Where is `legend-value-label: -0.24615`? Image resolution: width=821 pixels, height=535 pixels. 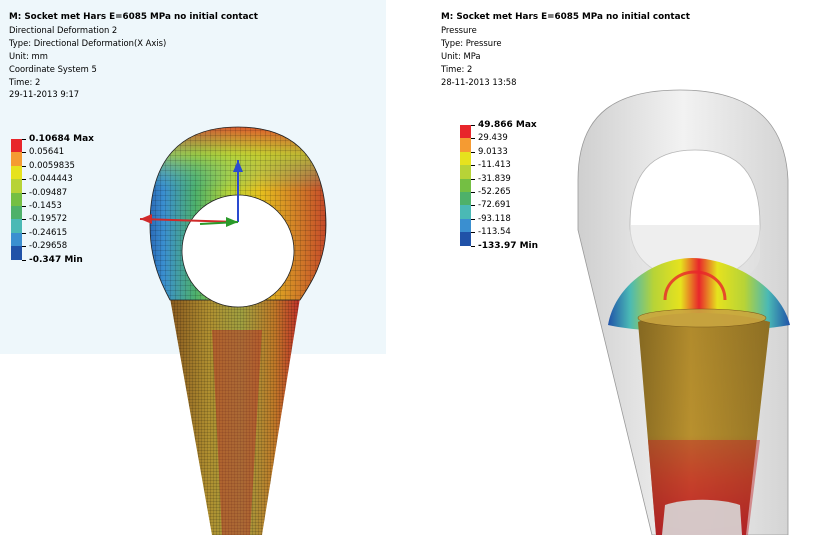 legend-value-label: -0.24615 is located at coordinates (48, 232).